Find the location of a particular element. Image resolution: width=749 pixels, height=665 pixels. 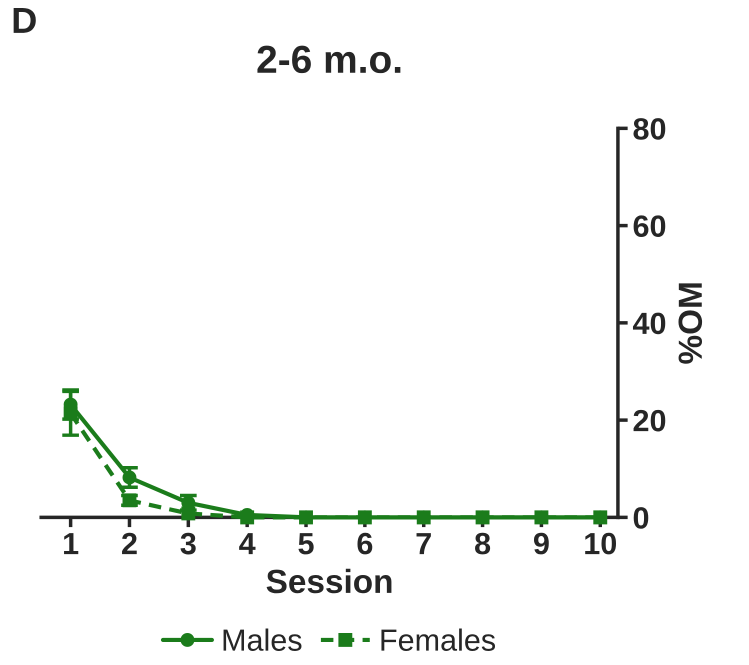

y-axis-title: %OM is located at coordinates (690, 323).